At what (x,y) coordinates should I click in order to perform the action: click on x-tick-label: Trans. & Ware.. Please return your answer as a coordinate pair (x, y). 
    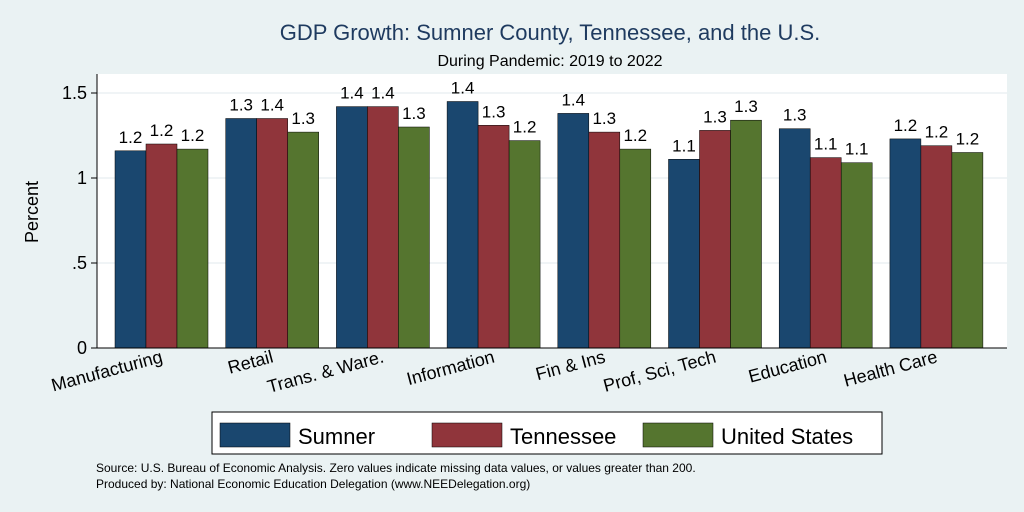
    Looking at the image, I should click on (325, 372).